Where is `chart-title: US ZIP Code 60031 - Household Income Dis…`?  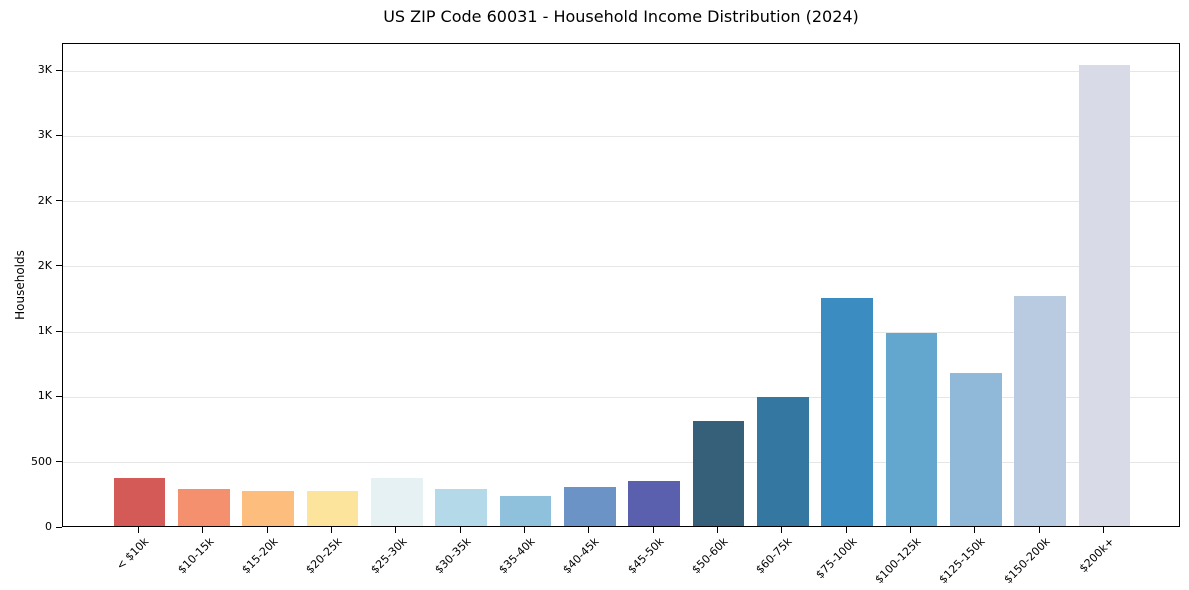
chart-title: US ZIP Code 60031 - Household Income Dis… is located at coordinates (621, 16).